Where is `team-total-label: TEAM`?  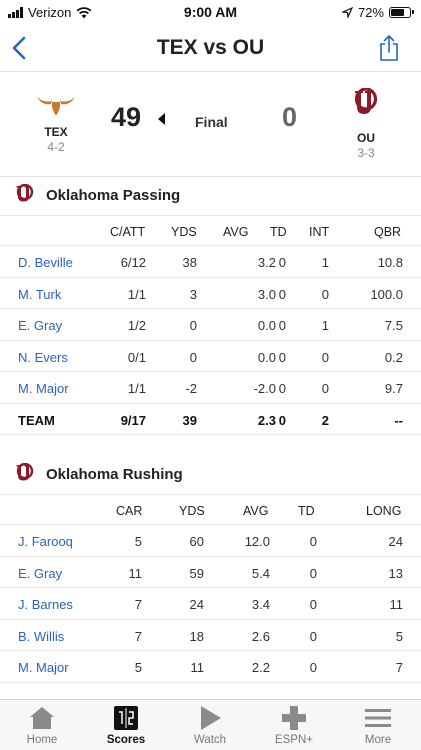 team-total-label: TEAM is located at coordinates (36, 420).